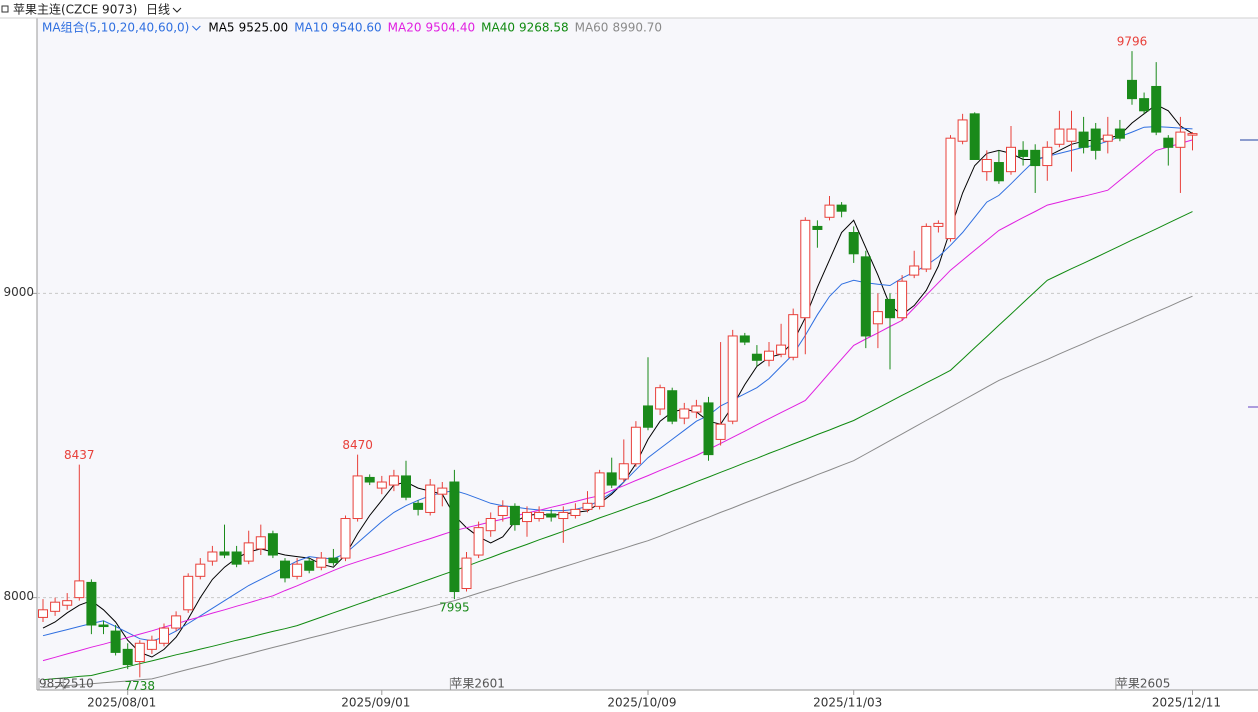  I want to click on extreme-label: 9796, so click(1132, 42).